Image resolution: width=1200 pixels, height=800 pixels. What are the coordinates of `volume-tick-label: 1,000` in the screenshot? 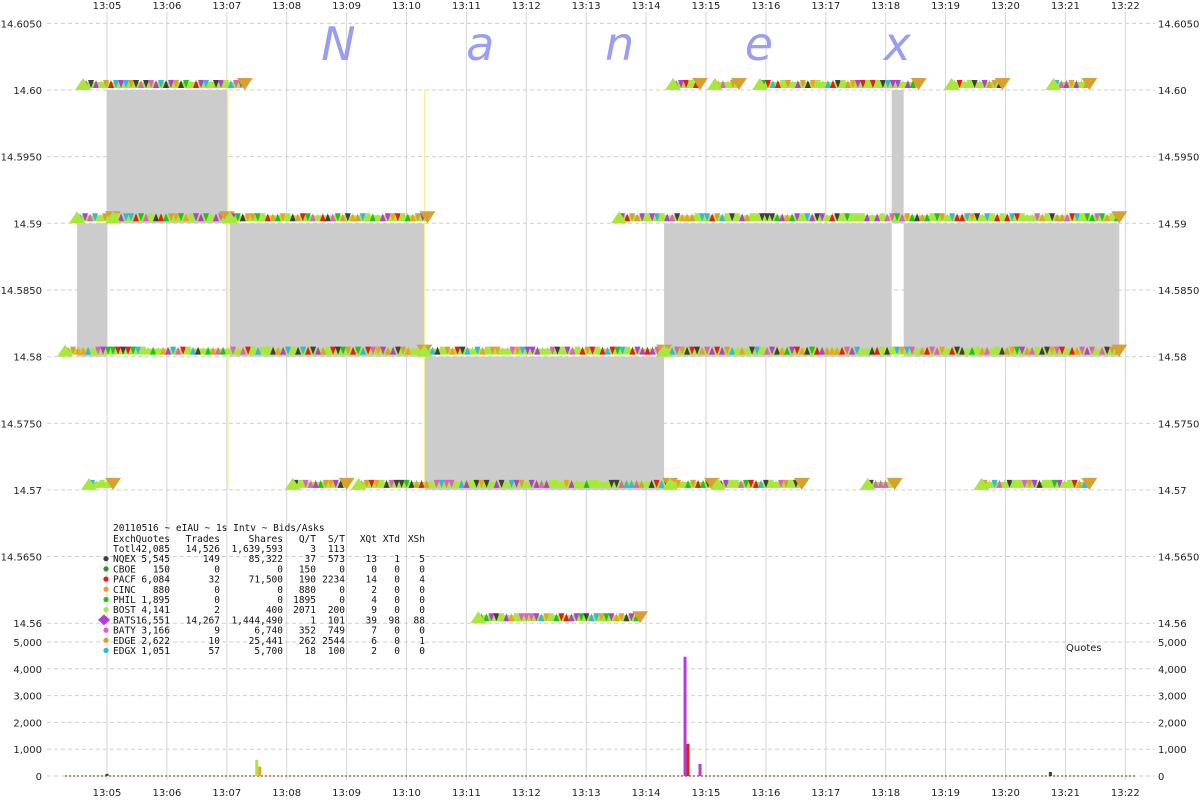 It's located at (1172, 750).